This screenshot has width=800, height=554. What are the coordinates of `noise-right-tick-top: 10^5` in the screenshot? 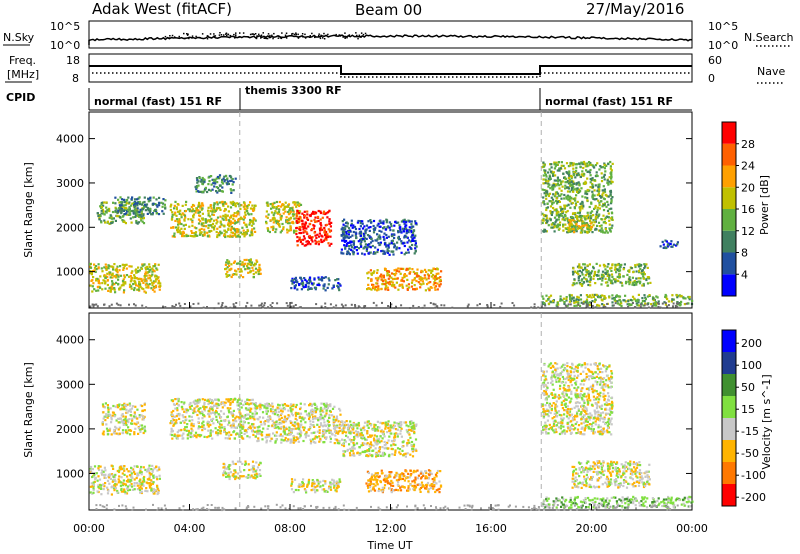 It's located at (723, 26).